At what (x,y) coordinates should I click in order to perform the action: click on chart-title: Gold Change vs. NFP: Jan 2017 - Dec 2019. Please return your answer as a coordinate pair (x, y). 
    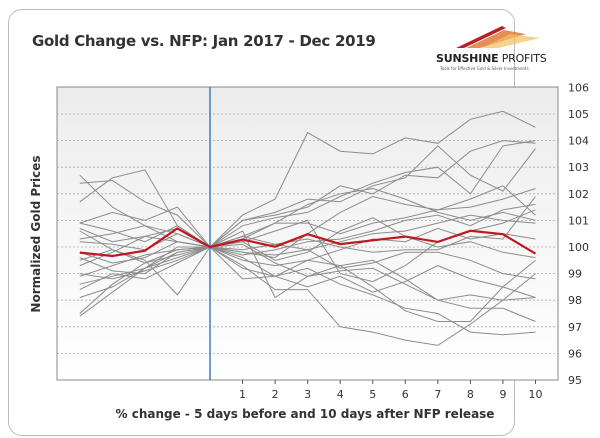
    Looking at the image, I should click on (204, 41).